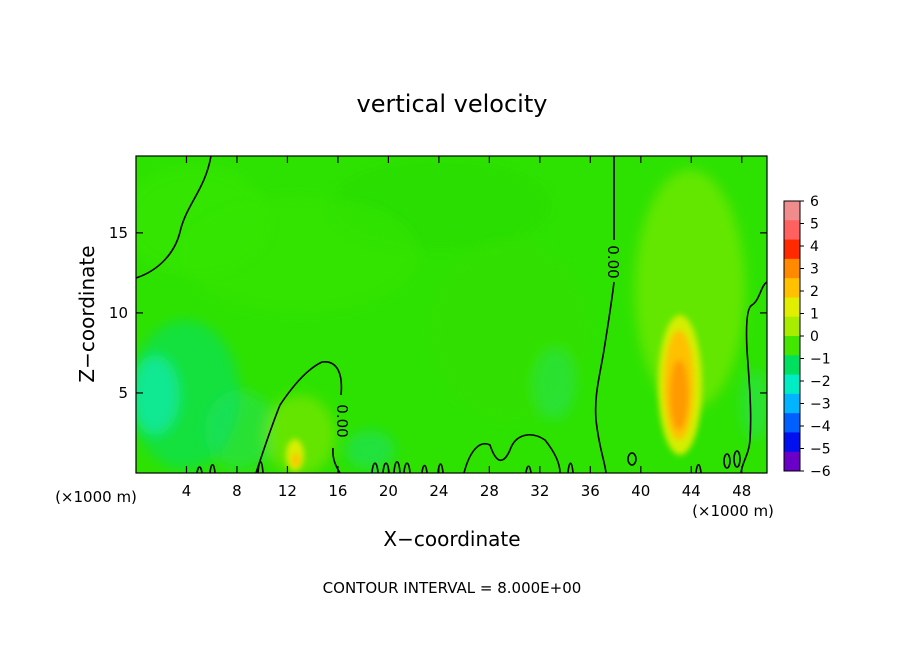 The width and height of the screenshot is (904, 654). I want to click on x-tick-label: 28, so click(489, 491).